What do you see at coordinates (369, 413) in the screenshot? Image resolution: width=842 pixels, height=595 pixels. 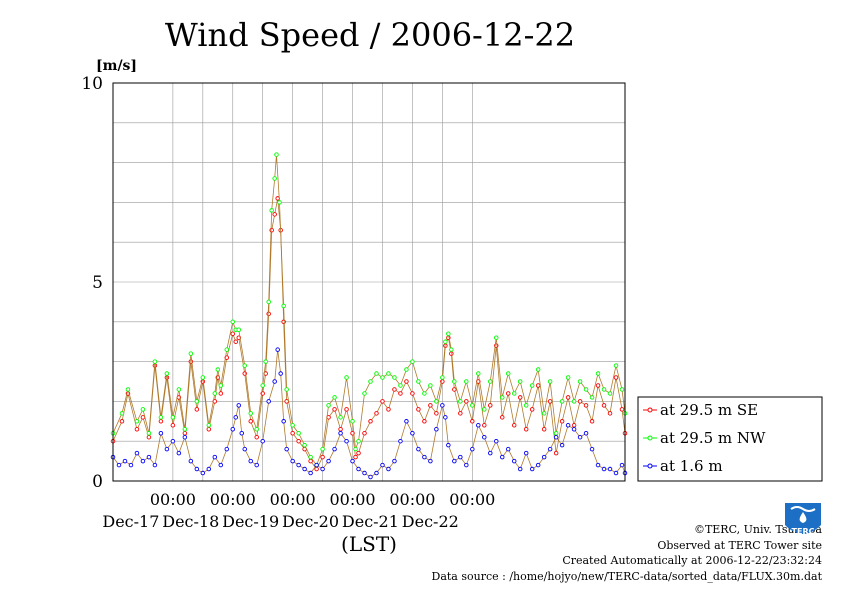 I see `series-at-1-6-m` at bounding box center [369, 413].